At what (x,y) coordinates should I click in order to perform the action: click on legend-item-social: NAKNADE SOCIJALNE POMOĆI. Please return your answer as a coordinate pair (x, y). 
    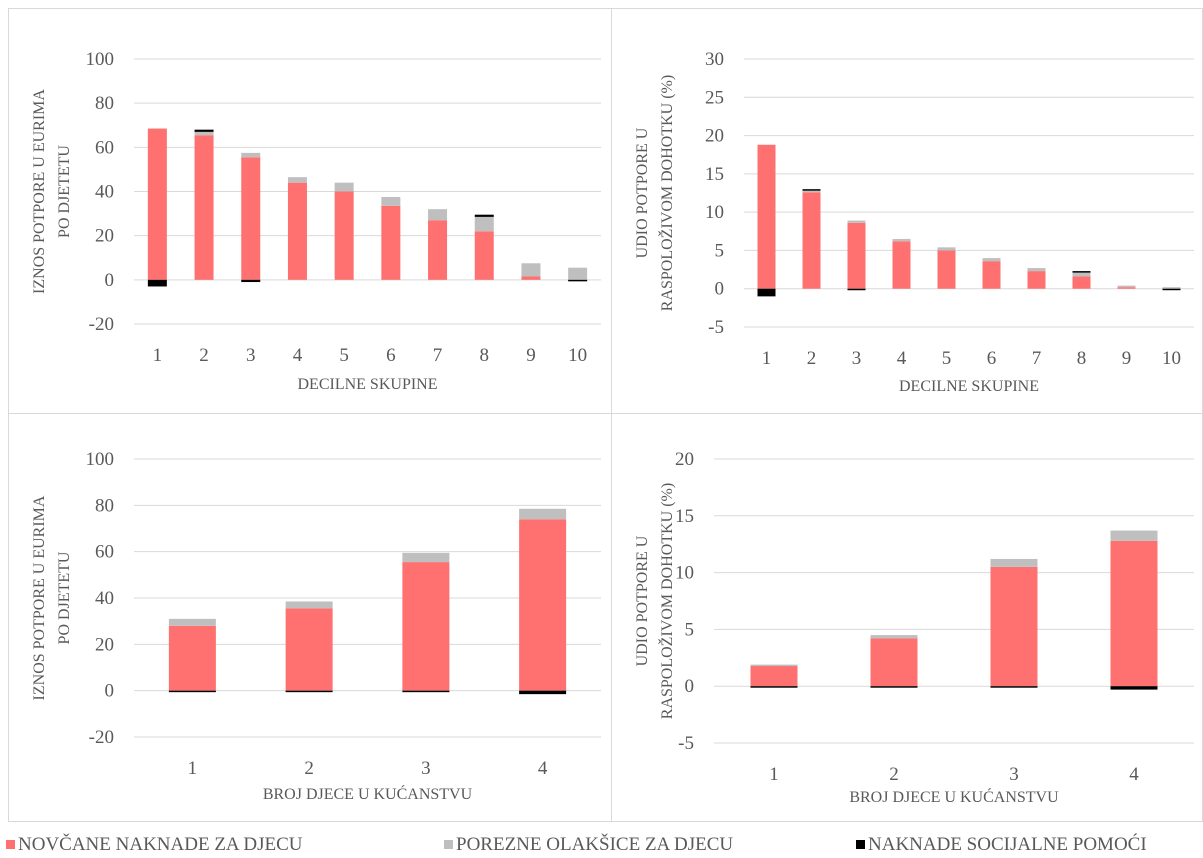
    Looking at the image, I should click on (1001, 845).